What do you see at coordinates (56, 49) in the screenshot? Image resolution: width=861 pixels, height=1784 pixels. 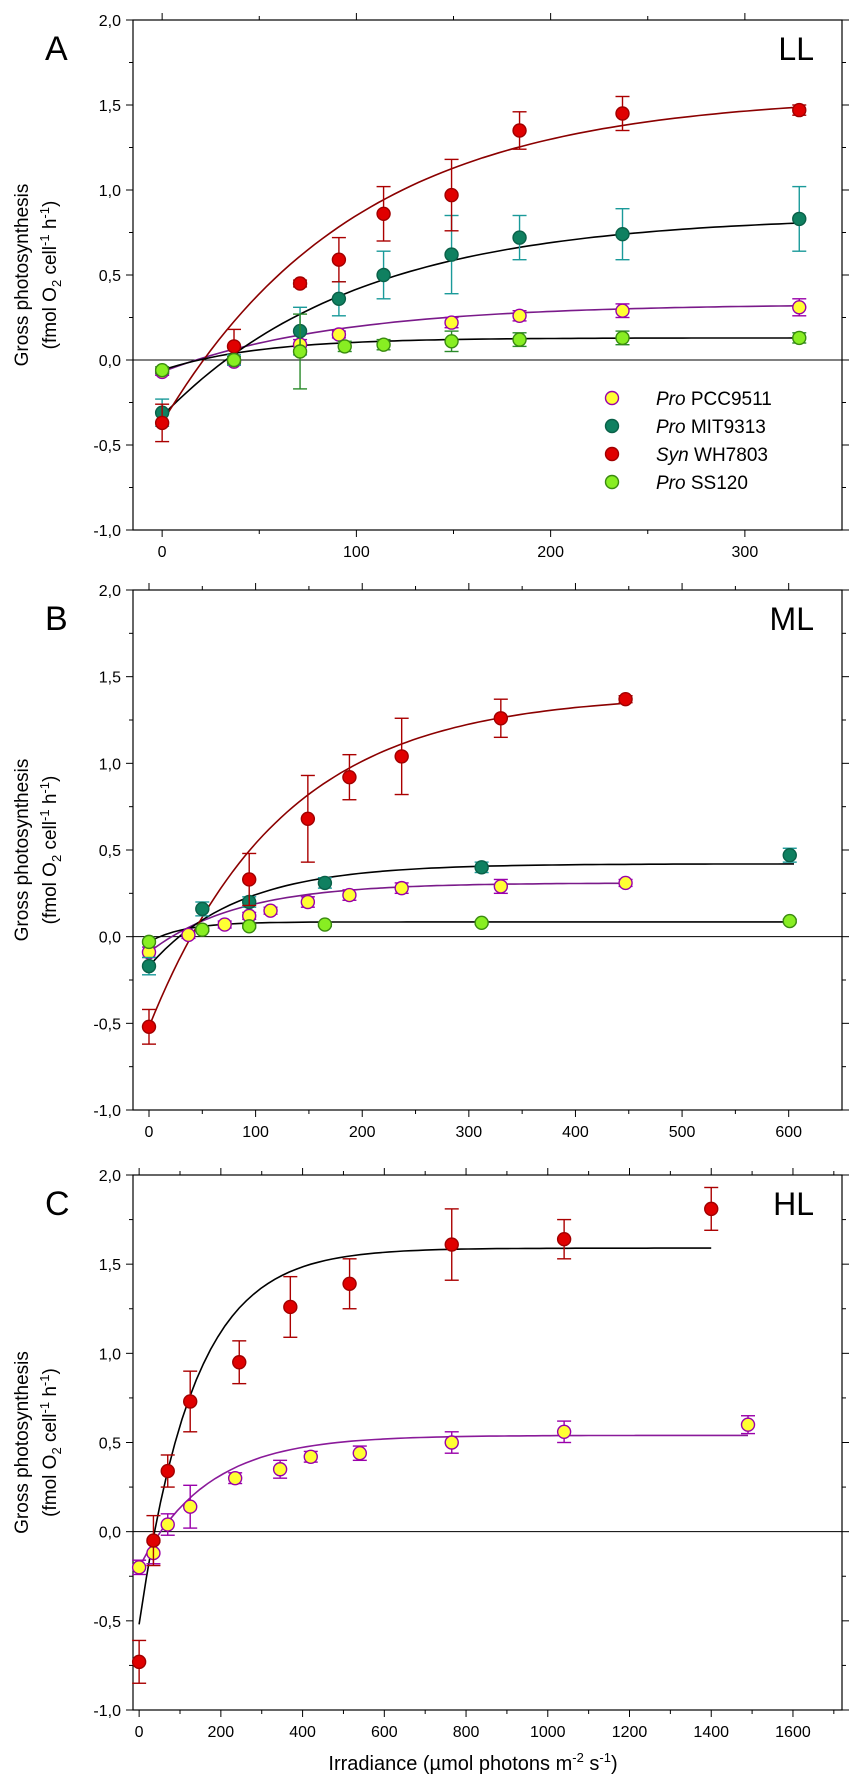 I see `panel-letter: A` at bounding box center [56, 49].